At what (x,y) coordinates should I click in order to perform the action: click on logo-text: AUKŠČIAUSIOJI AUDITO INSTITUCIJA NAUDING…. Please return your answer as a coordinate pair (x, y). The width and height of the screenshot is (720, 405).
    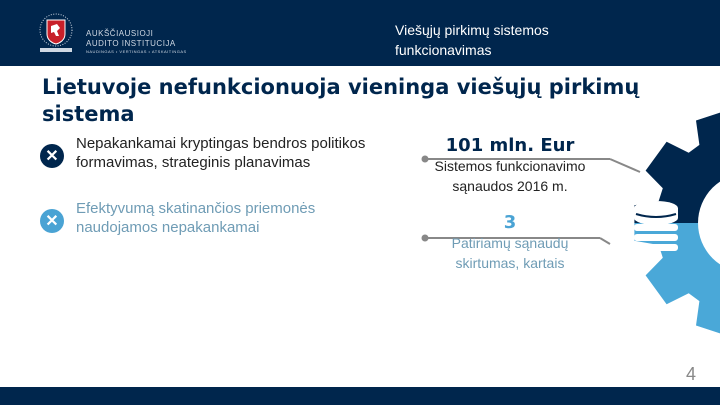
    Looking at the image, I should click on (136, 42).